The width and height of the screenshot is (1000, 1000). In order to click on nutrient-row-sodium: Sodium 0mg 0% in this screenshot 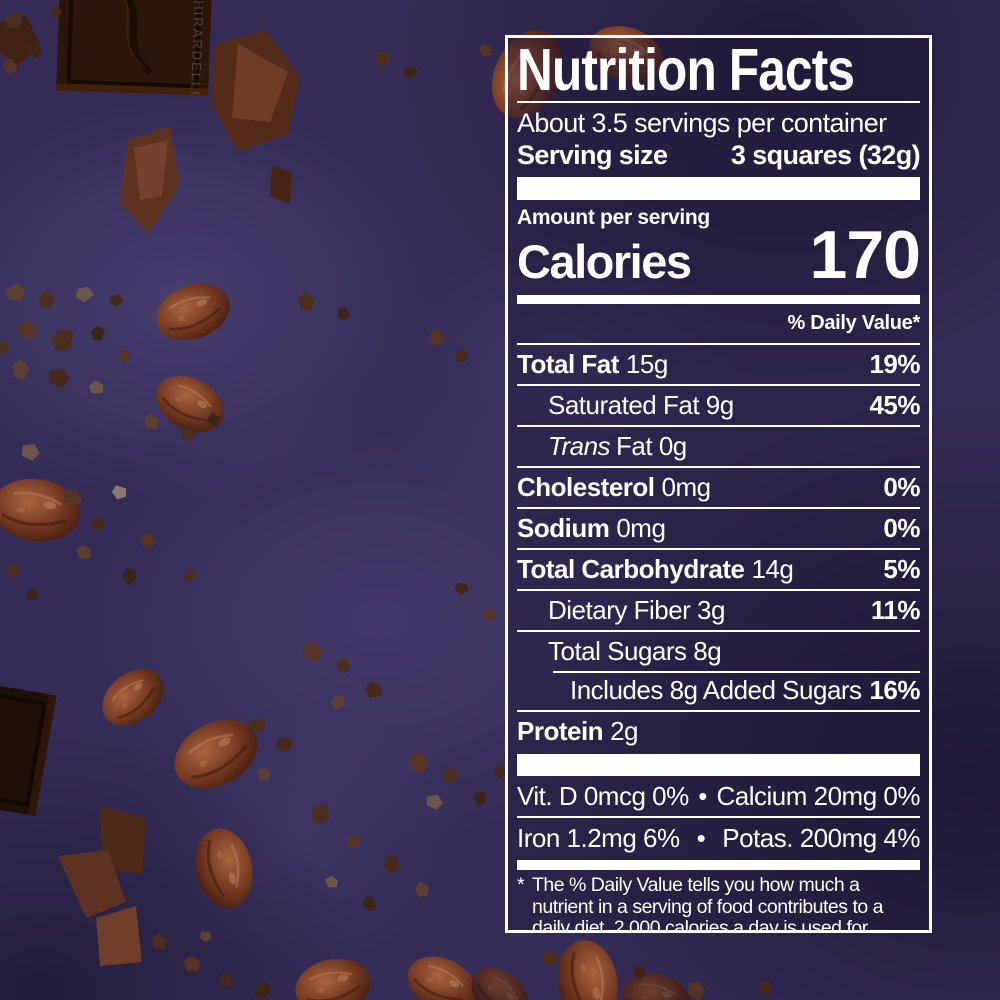, I will do `click(718, 527)`.